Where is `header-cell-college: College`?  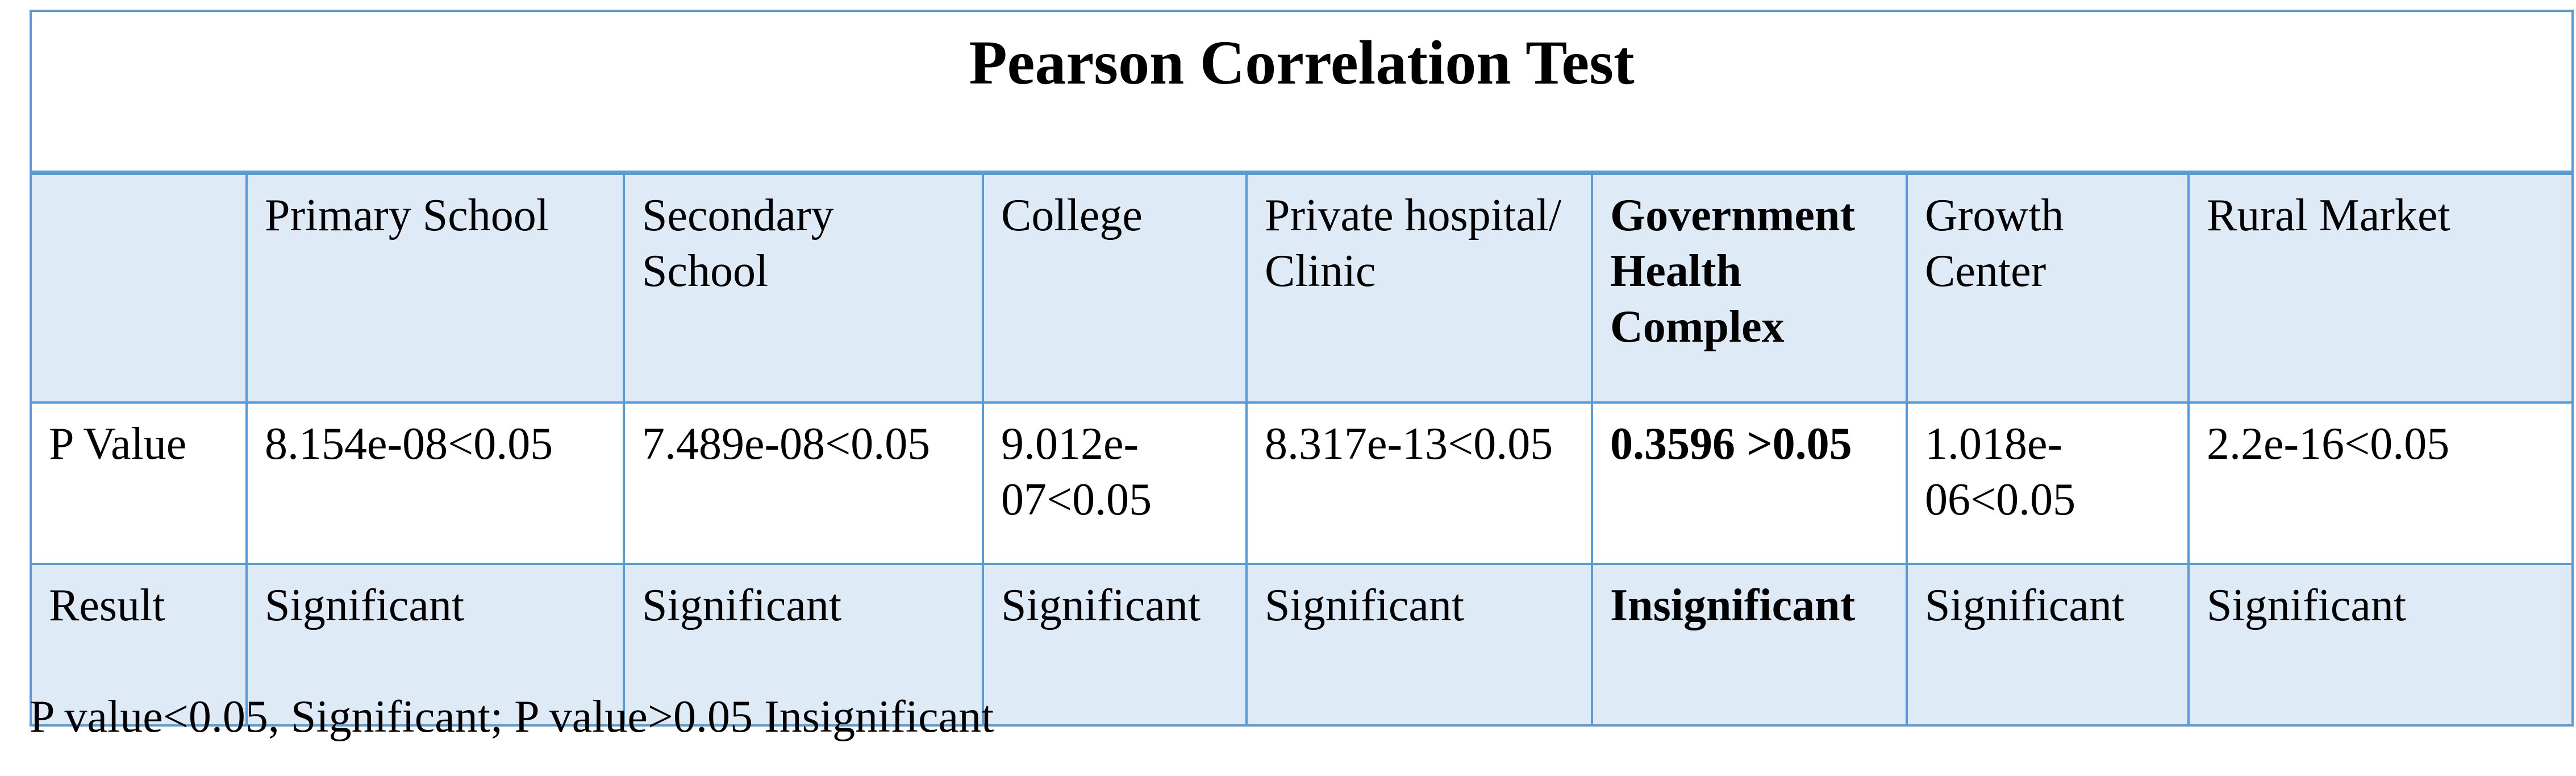
header-cell-college: College is located at coordinates (1115, 288).